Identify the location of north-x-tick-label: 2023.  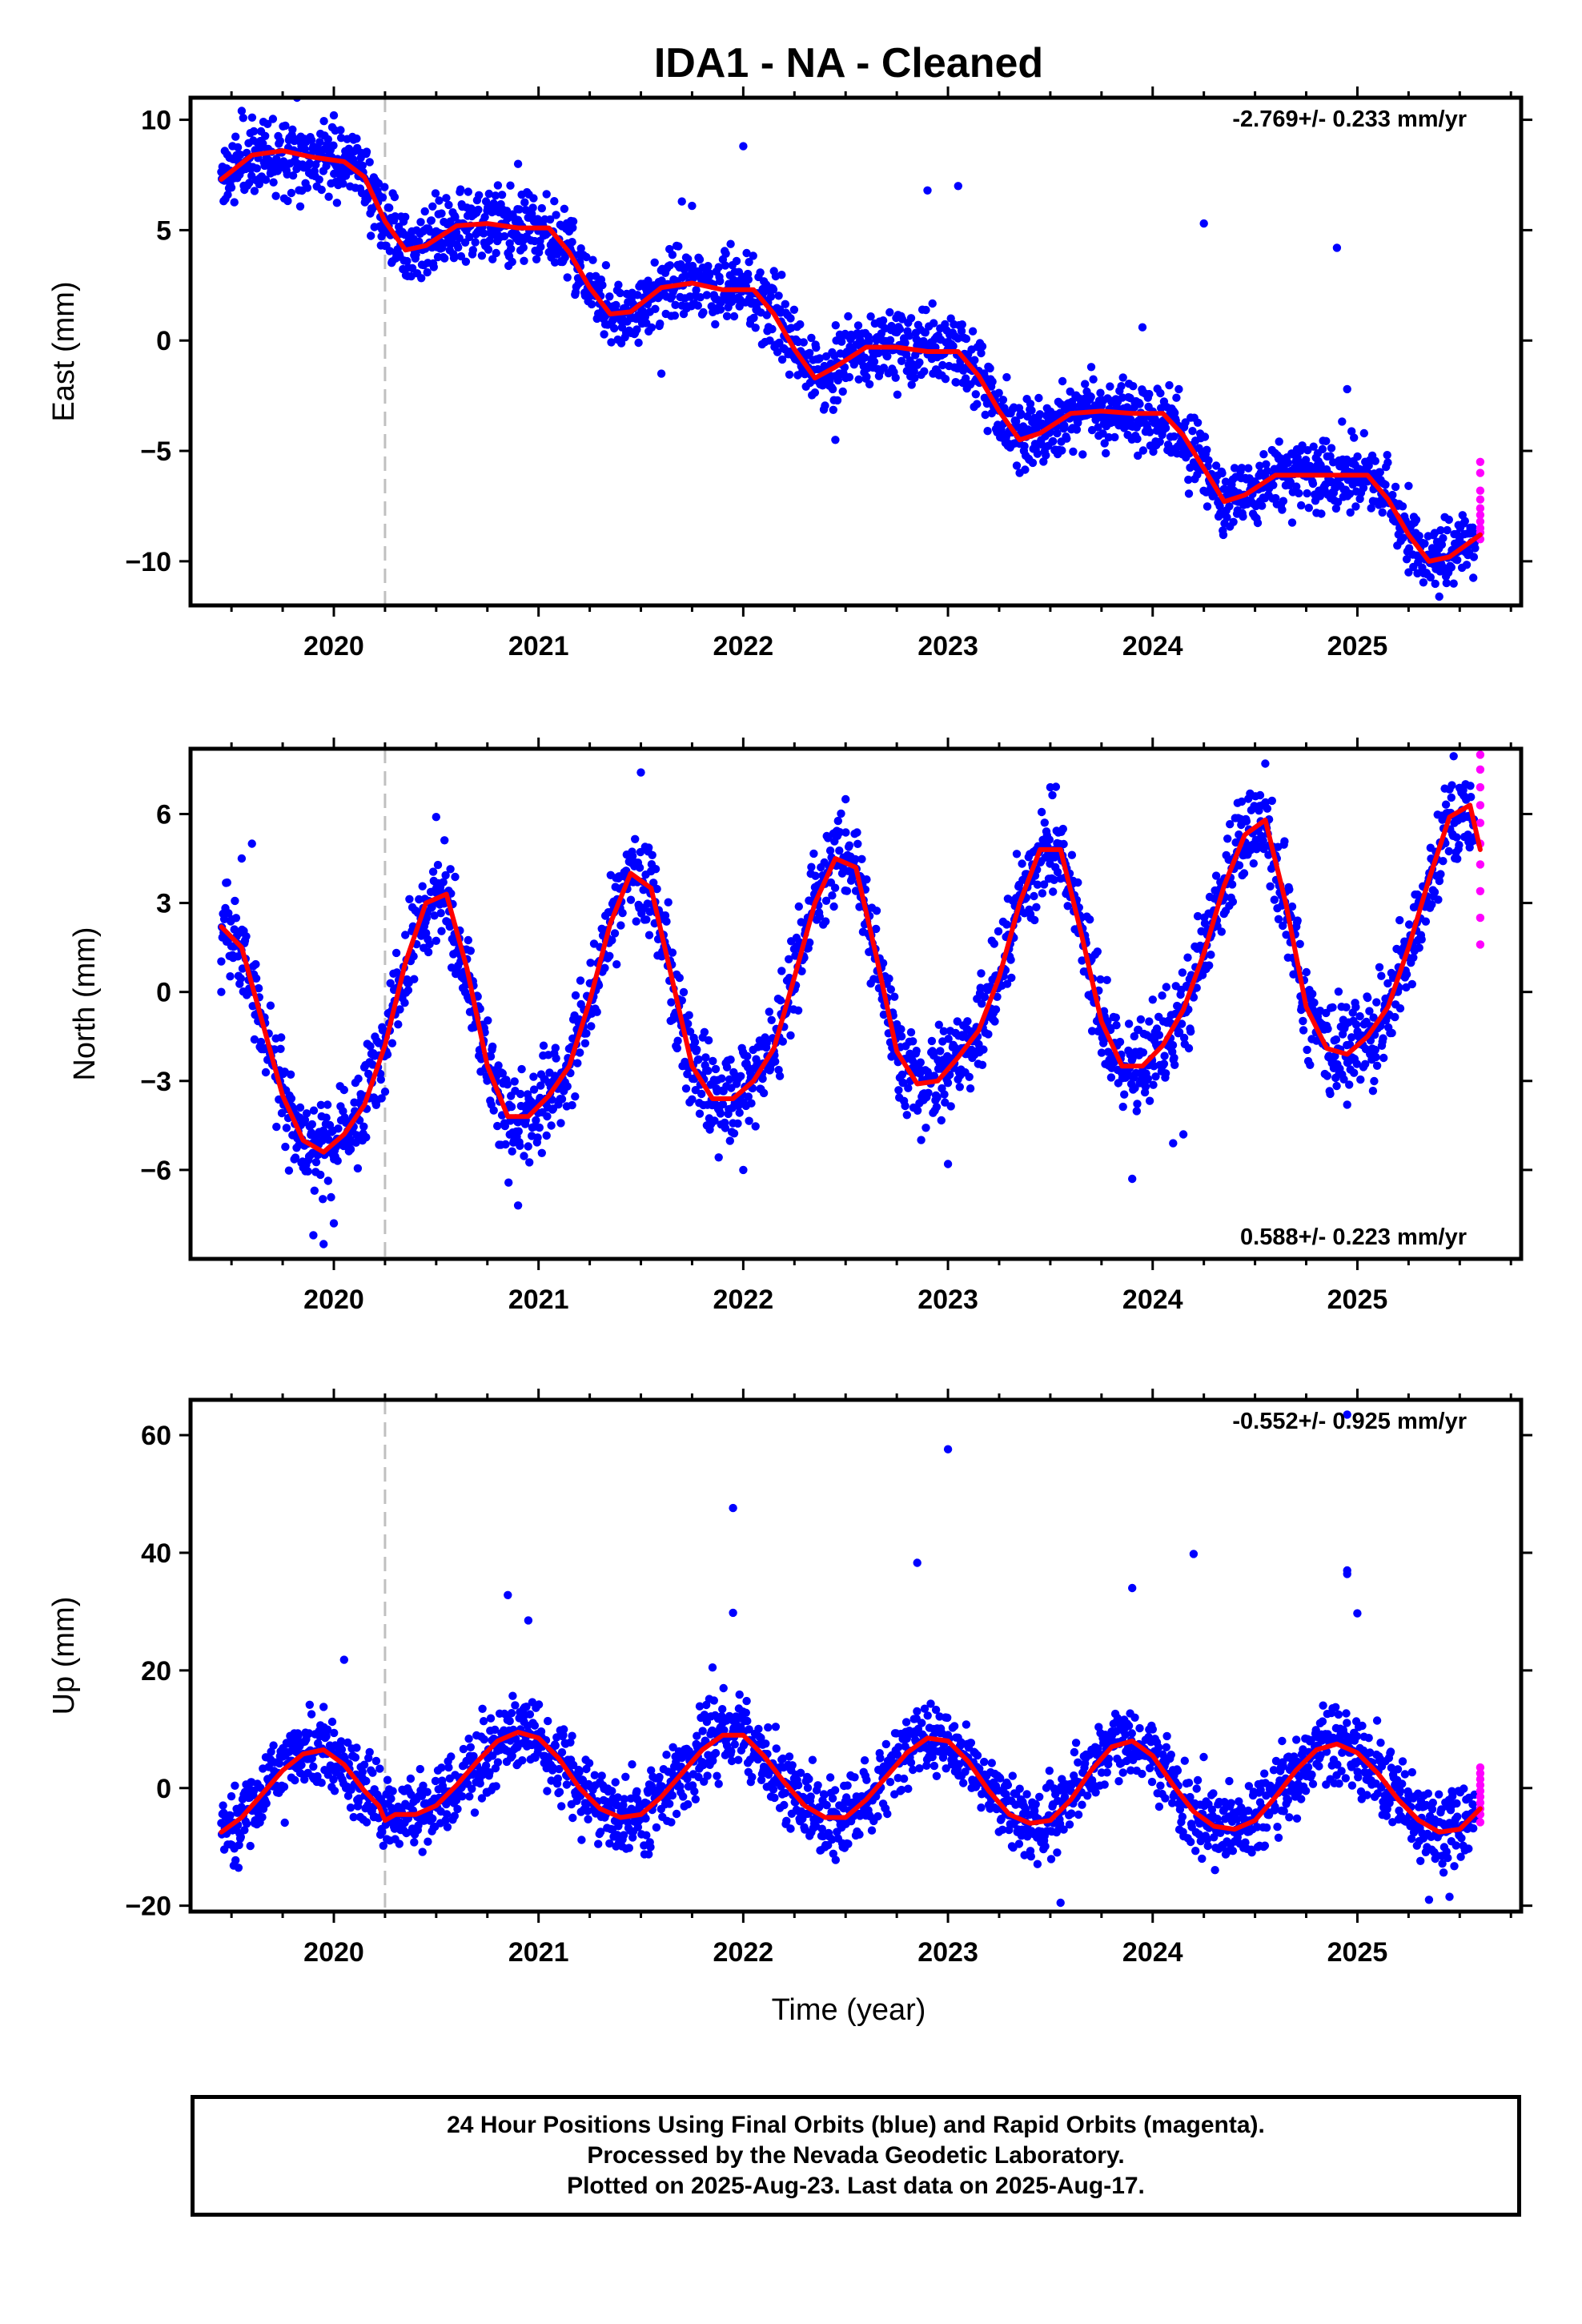
(948, 1300).